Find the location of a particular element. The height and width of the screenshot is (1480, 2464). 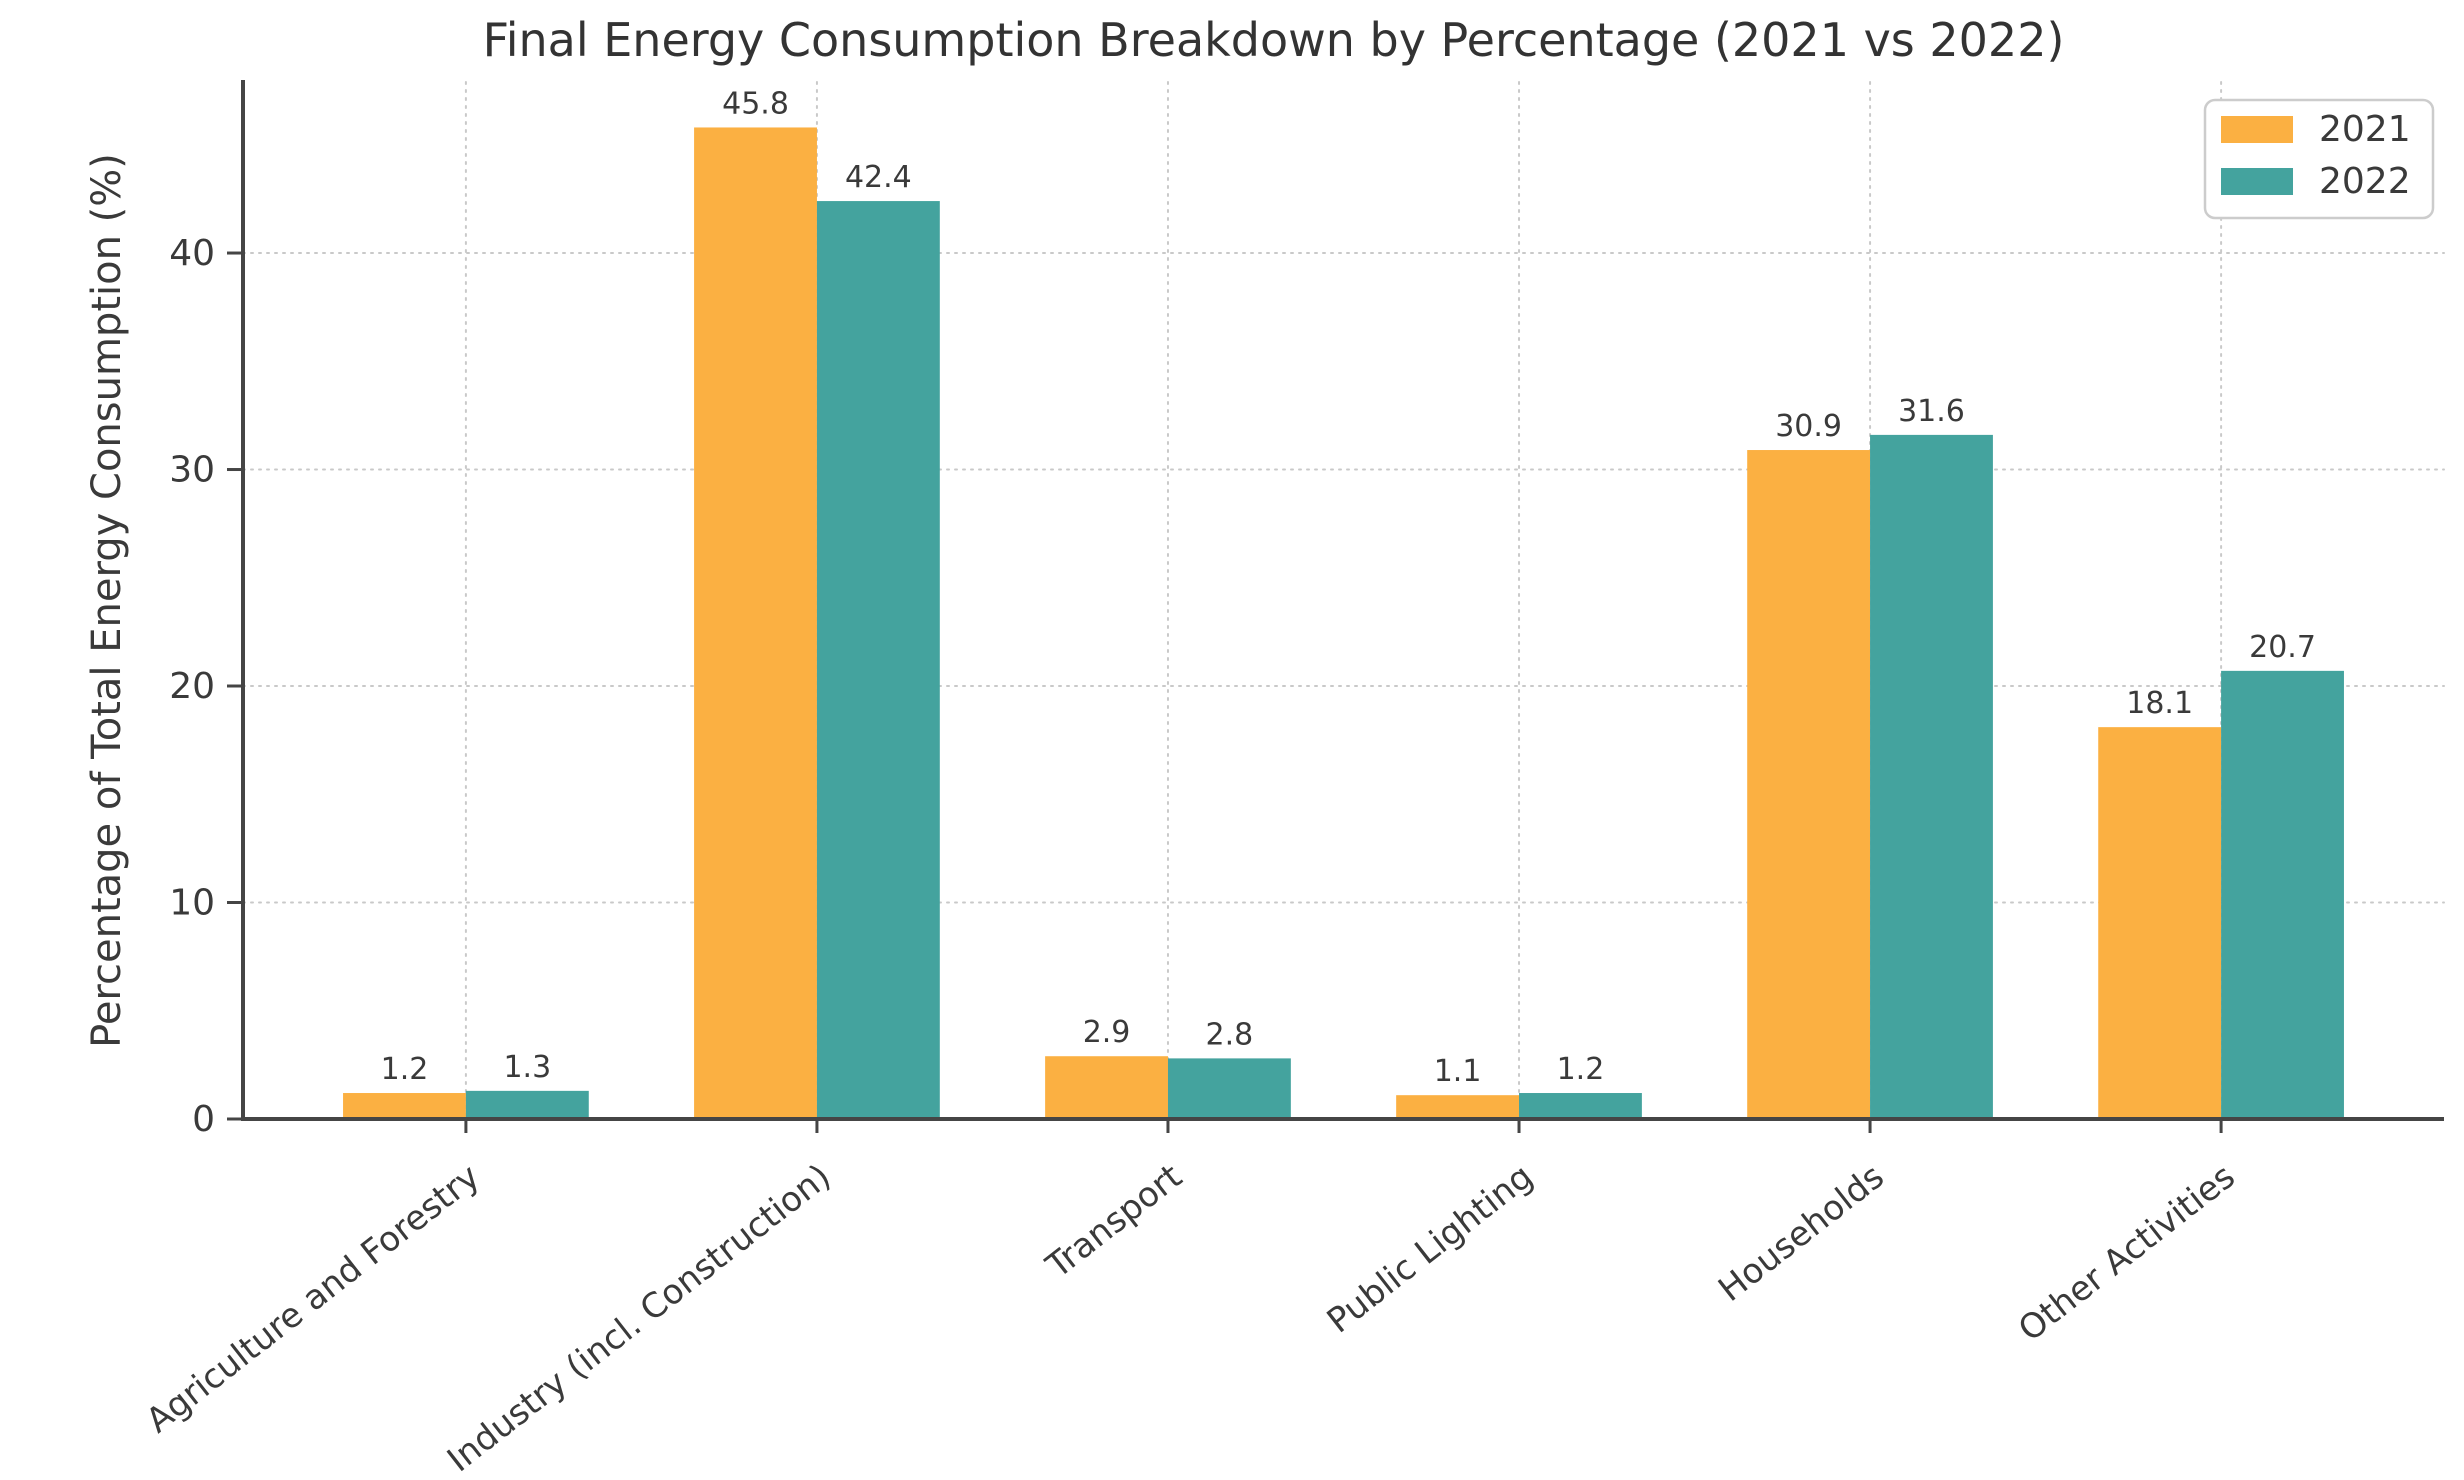

bar-value-label: 20.7 is located at coordinates (2282, 647).